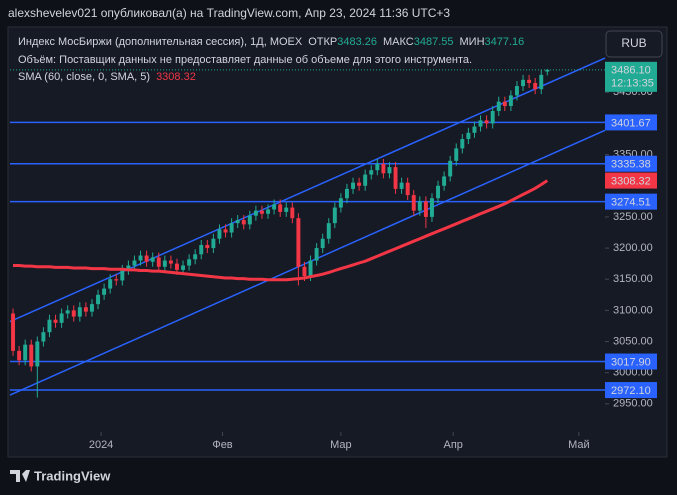 The width and height of the screenshot is (677, 495). What do you see at coordinates (631, 165) in the screenshot?
I see `level-label: 3335.38` at bounding box center [631, 165].